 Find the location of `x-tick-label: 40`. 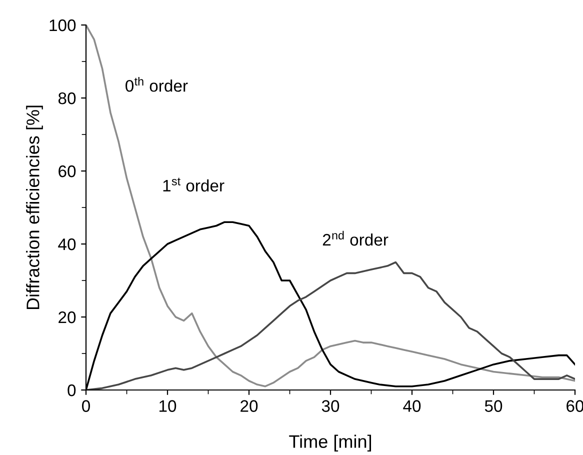

x-tick-label: 40 is located at coordinates (412, 406).